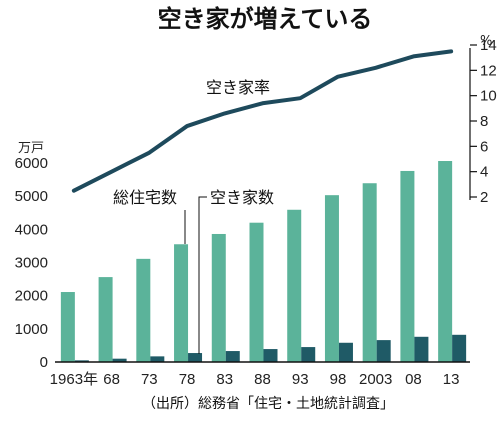 This screenshot has height=426, width=500. I want to click on right-tick-label: 2, so click(484, 197).